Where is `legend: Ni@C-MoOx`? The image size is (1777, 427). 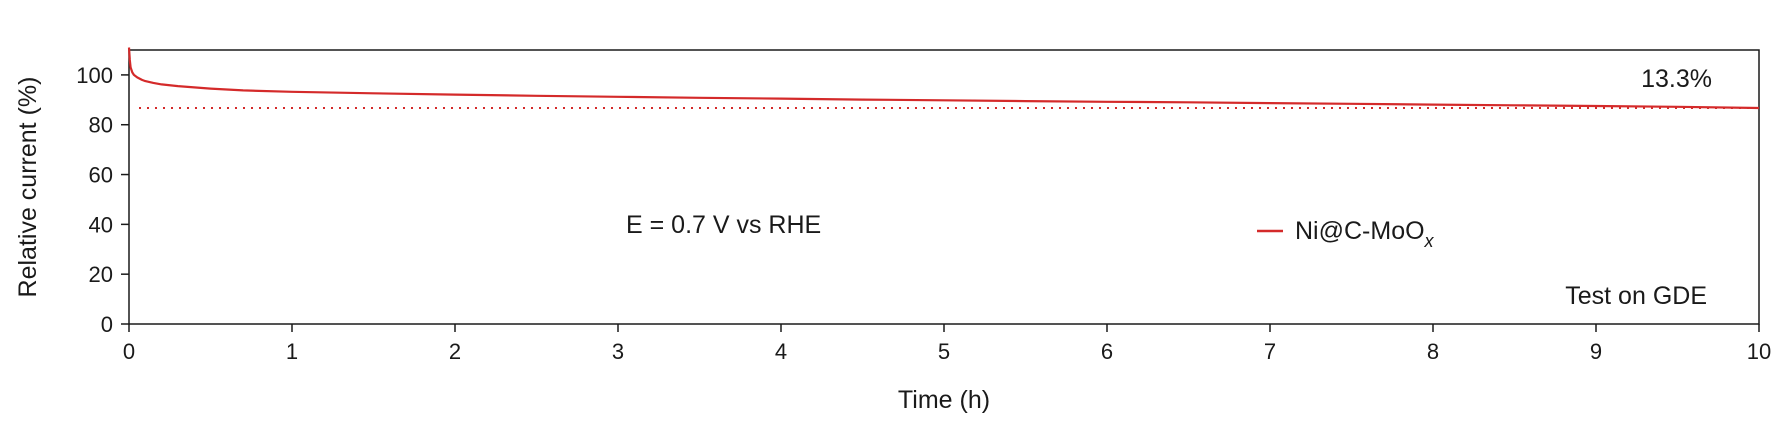 legend: Ni@C-MoOx is located at coordinates (1346, 234).